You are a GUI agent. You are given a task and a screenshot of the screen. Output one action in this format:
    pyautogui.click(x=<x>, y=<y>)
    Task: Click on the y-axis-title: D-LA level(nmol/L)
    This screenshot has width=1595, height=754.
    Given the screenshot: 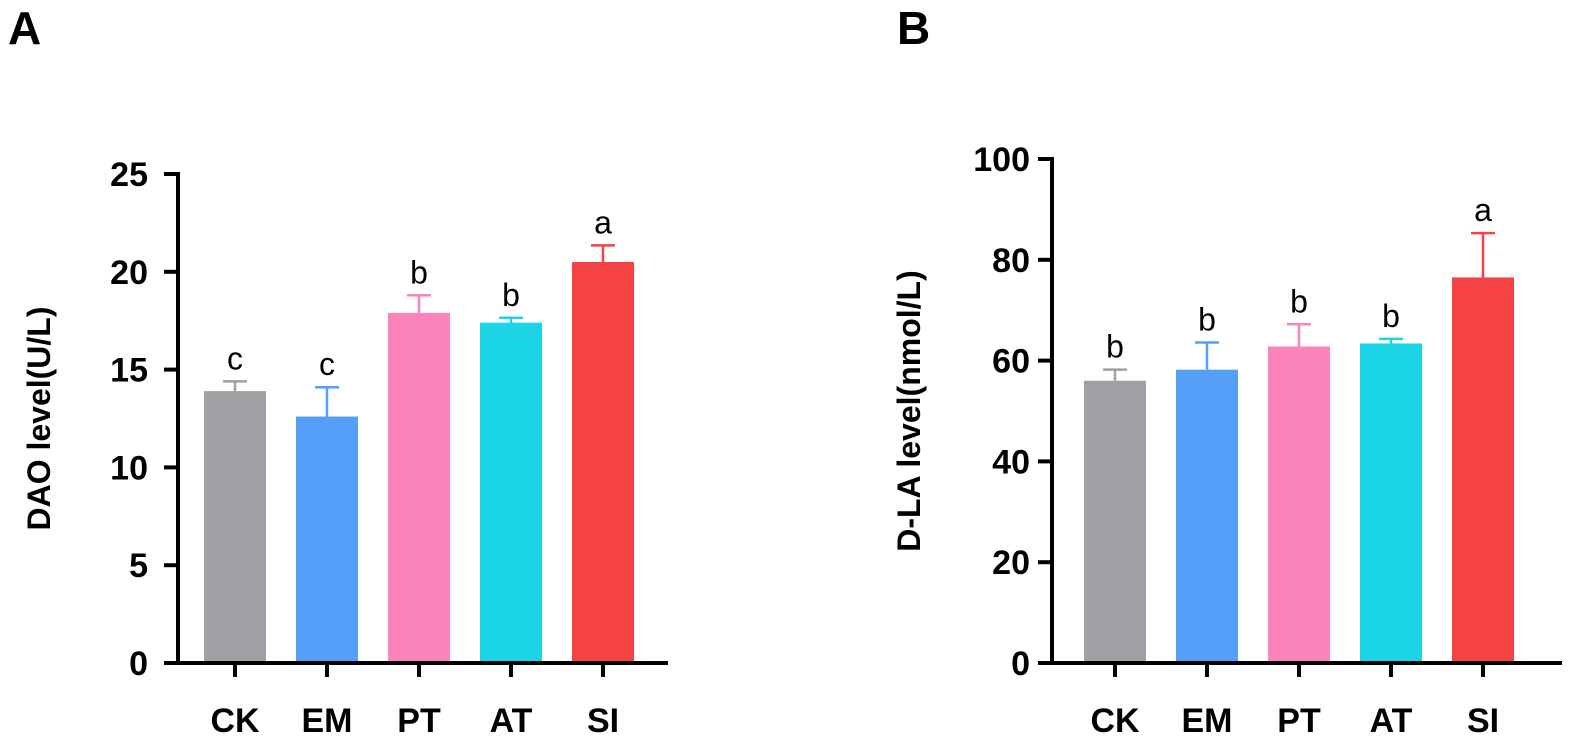 What is the action you would take?
    pyautogui.click(x=909, y=410)
    